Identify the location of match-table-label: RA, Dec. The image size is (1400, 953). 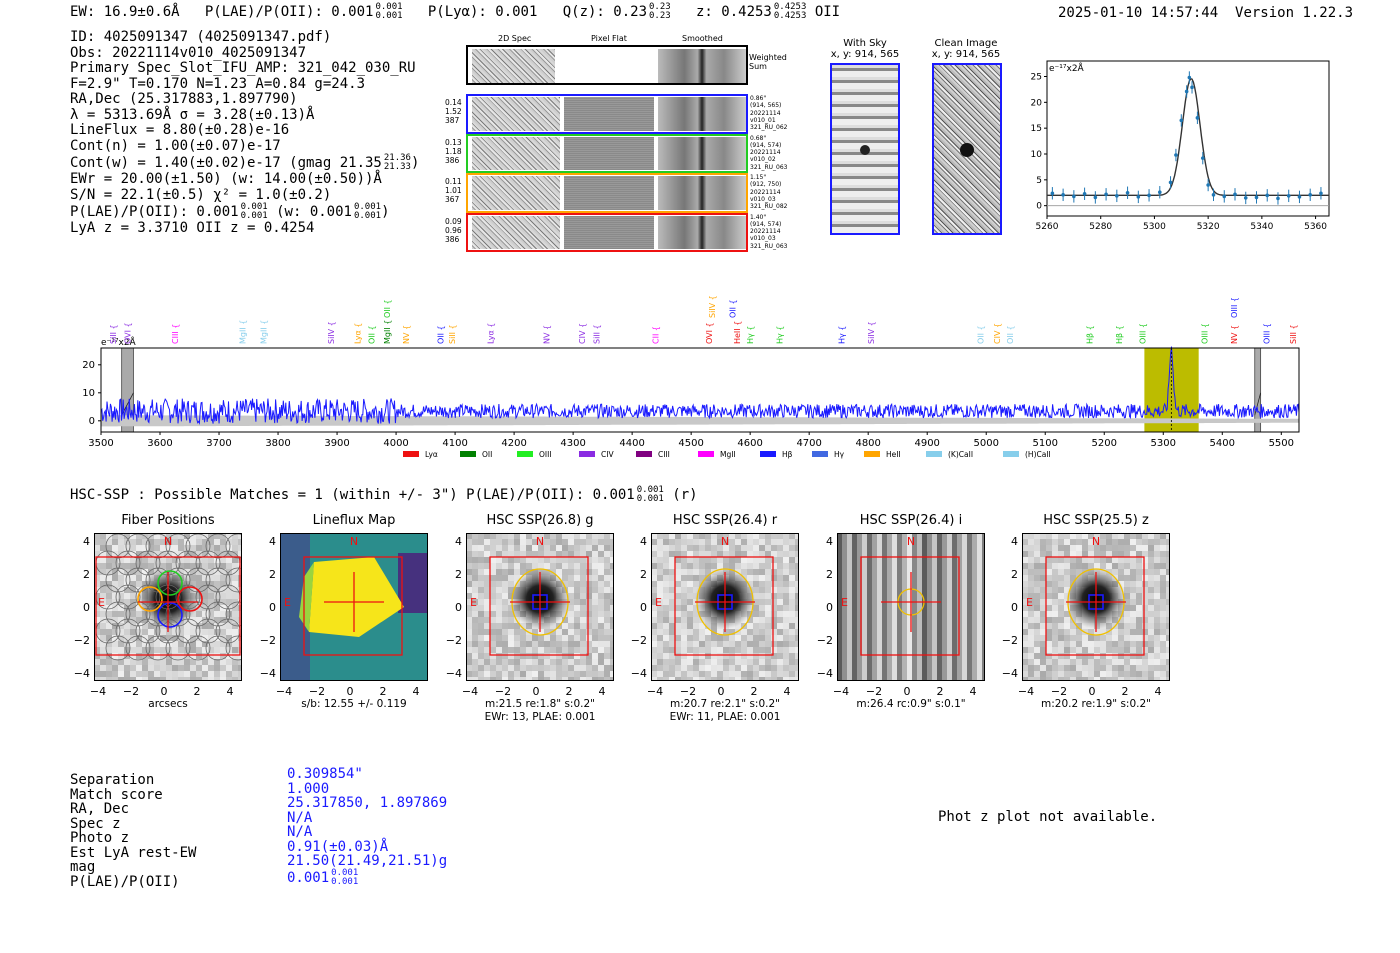
(100, 809).